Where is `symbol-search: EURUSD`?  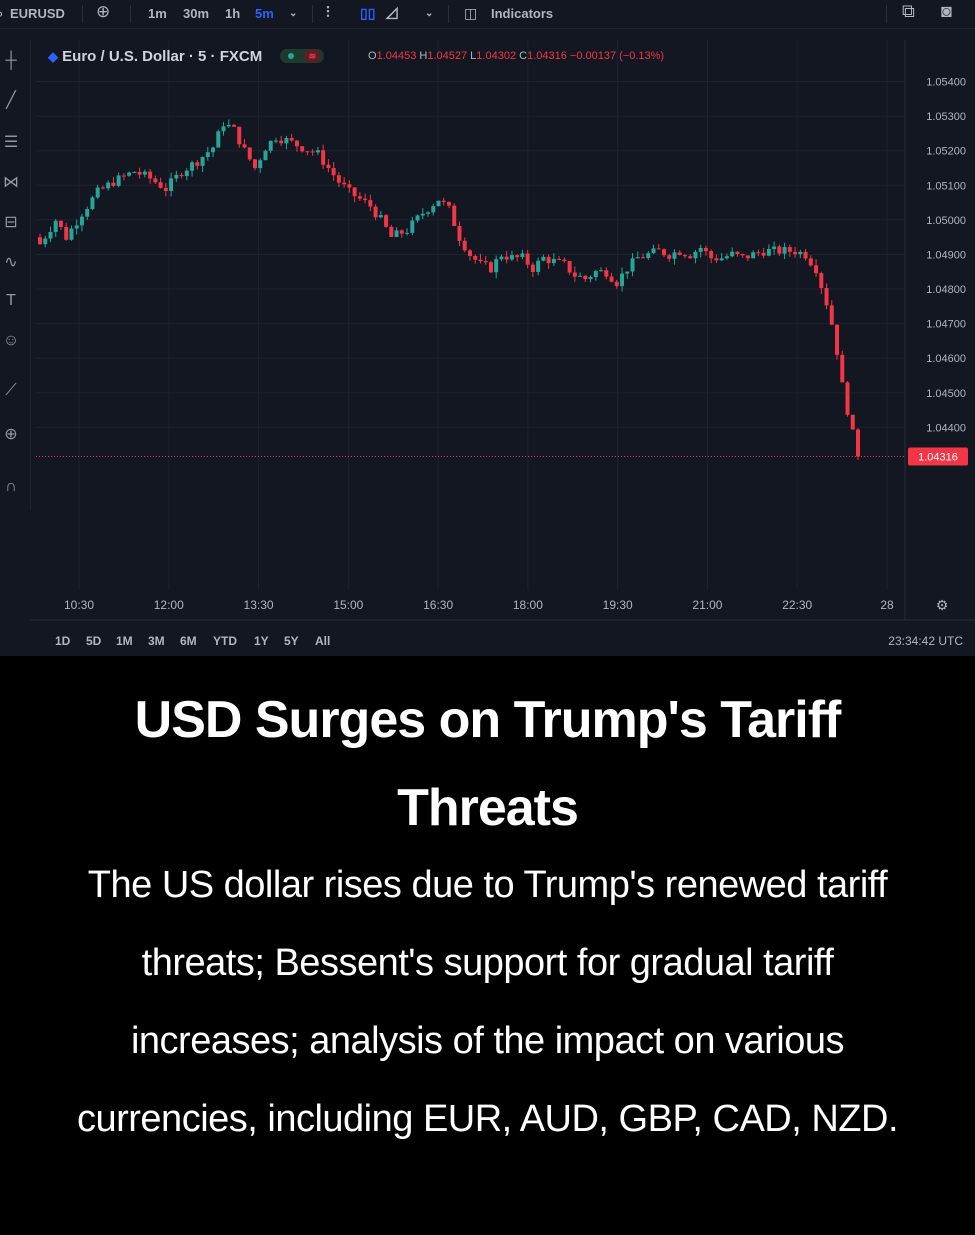 symbol-search: EURUSD is located at coordinates (37, 13).